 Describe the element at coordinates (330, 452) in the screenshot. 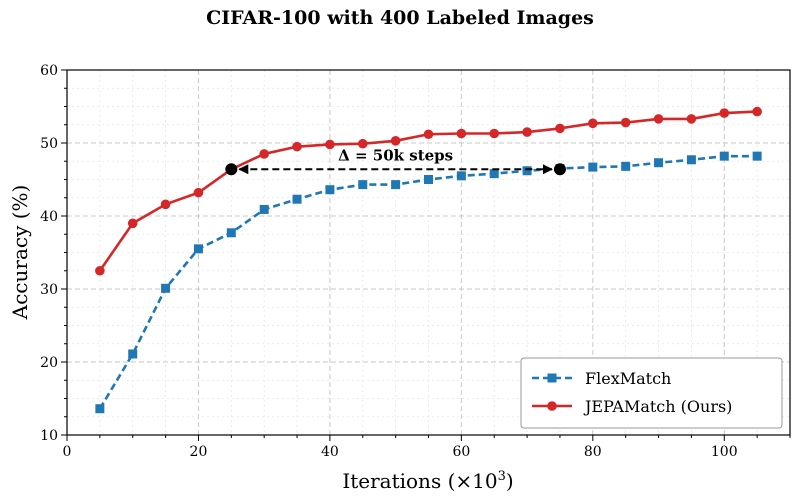

I see `x-tick-label: 40` at that location.